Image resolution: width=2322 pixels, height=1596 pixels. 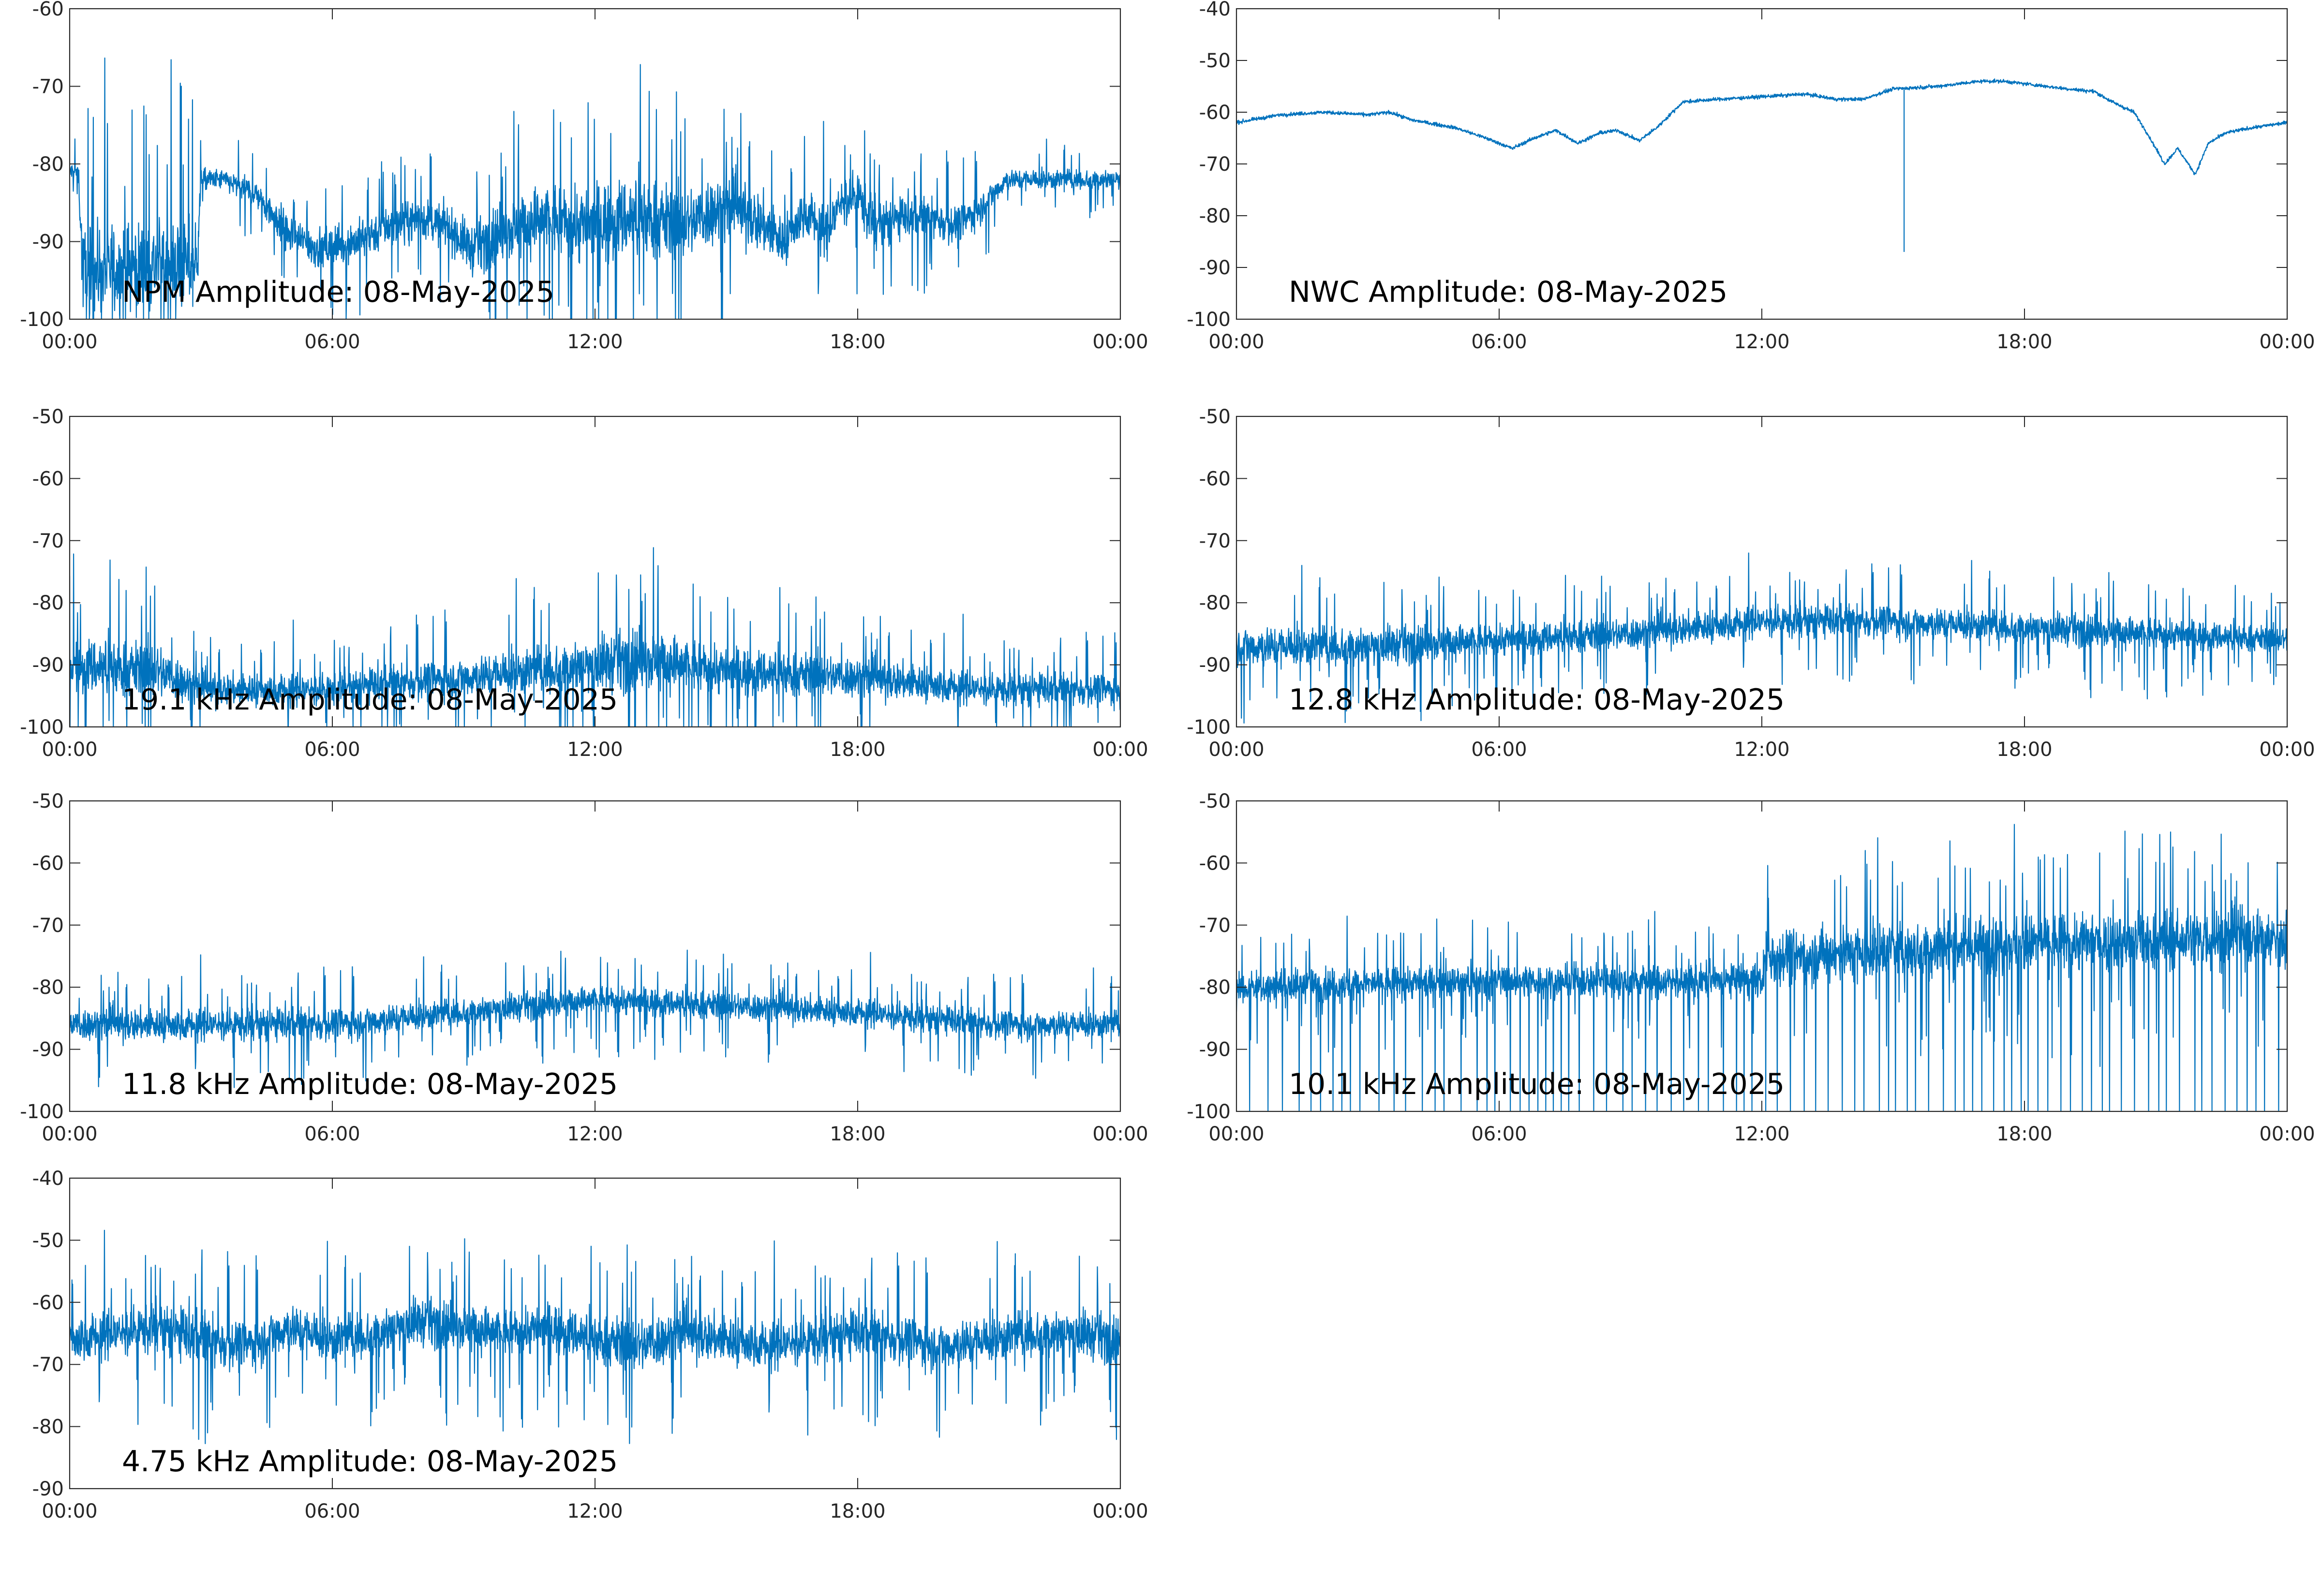 What do you see at coordinates (370, 1461) in the screenshot?
I see `chart-title: 4.75 kHz Amplitude: 08-May-2025` at bounding box center [370, 1461].